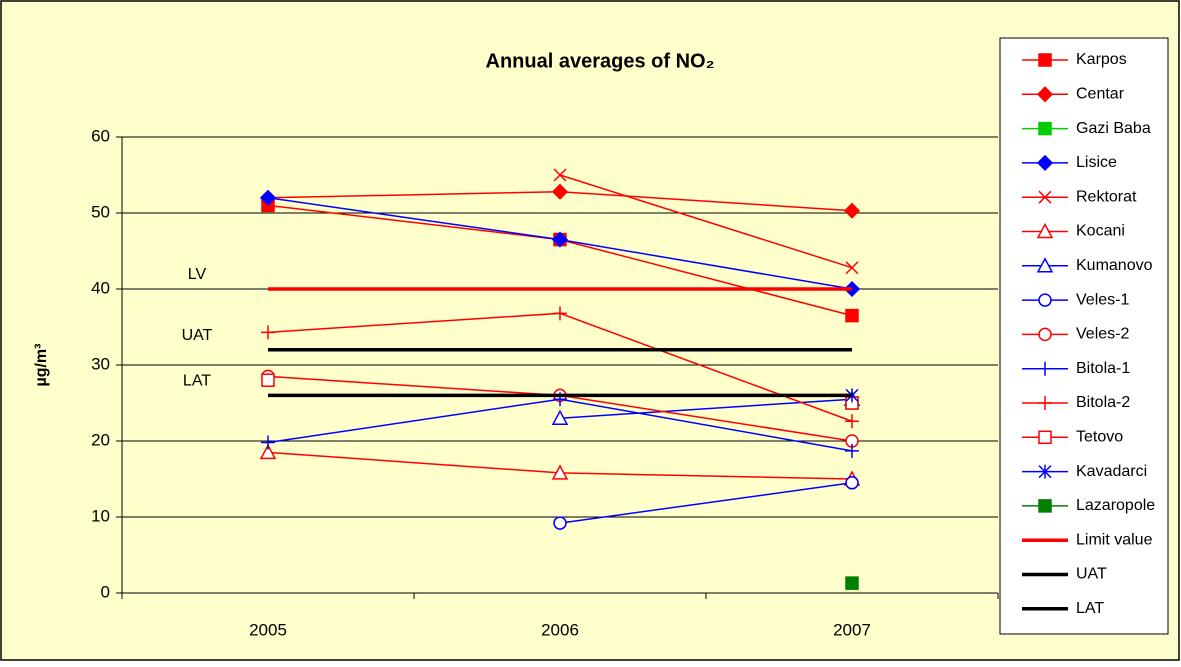 The width and height of the screenshot is (1181, 667). I want to click on x-tick-label: 2006, so click(560, 629).